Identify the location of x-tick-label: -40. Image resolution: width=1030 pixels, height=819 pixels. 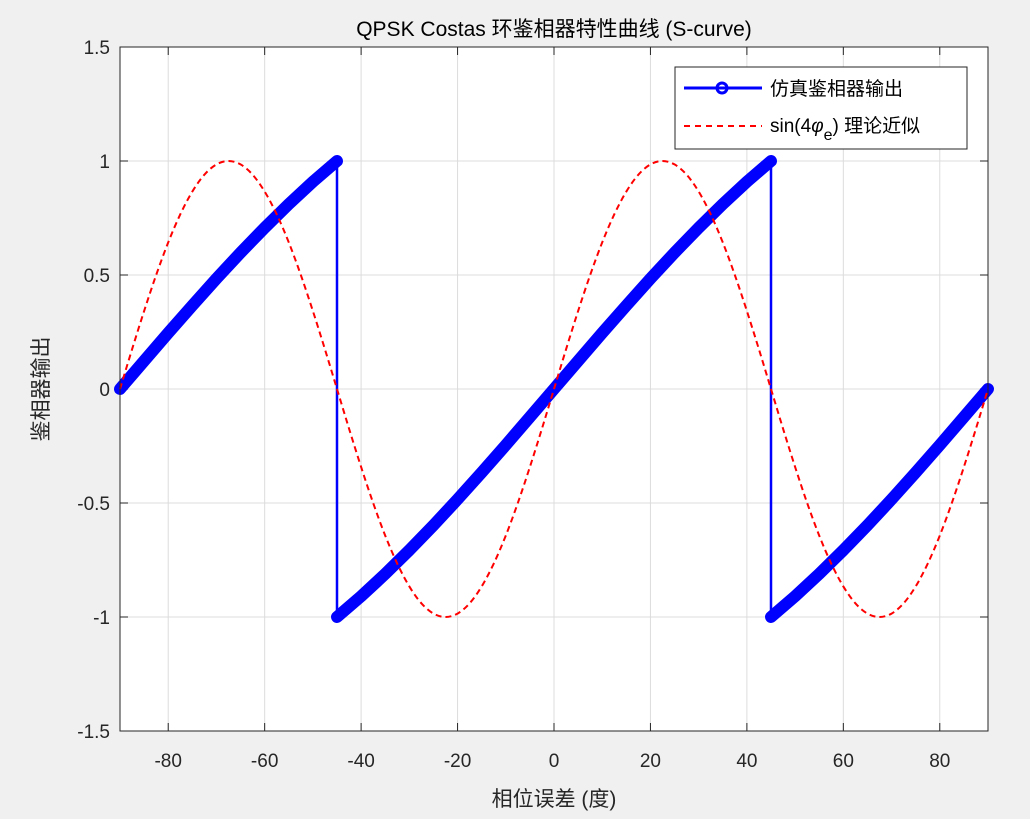
(360, 761).